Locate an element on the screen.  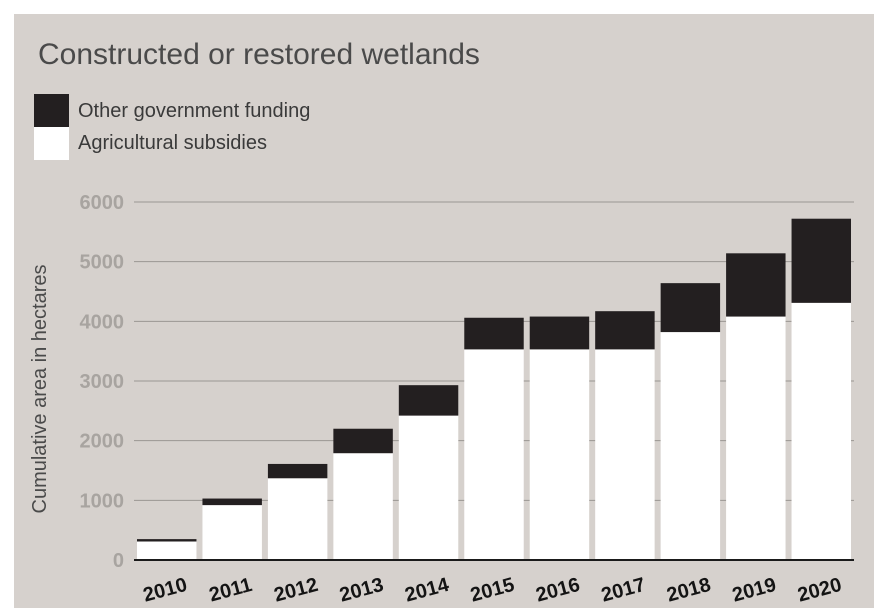
bar-agricultural-subsidies-2010 is located at coordinates (167, 550).